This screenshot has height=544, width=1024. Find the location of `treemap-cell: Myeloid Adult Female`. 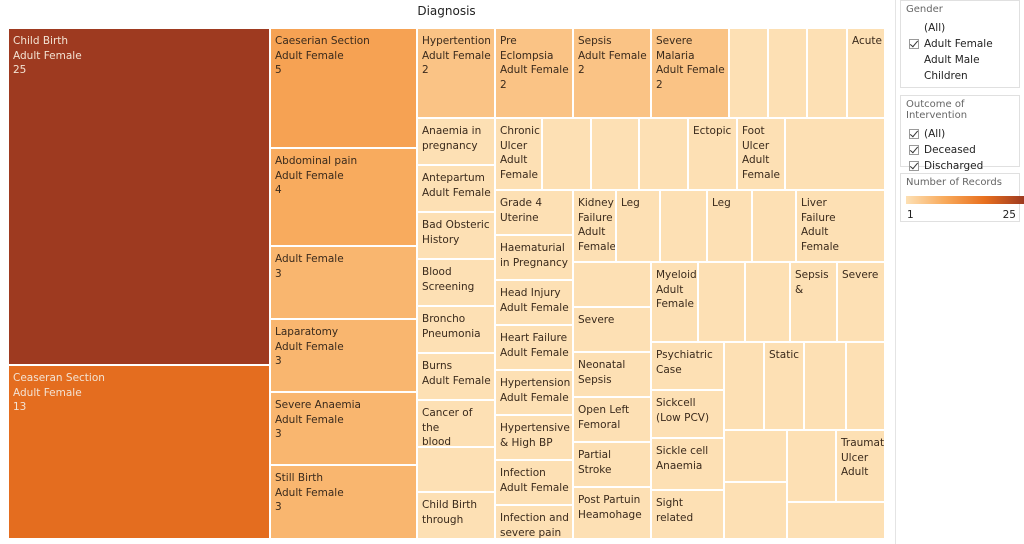

treemap-cell: Myeloid Adult Female is located at coordinates (674, 302).